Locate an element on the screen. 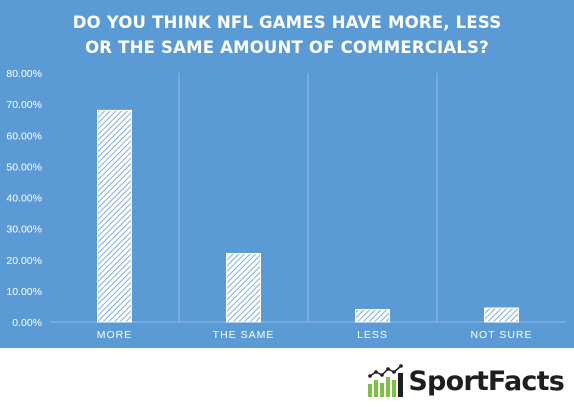  y-tick-label: 70.00% is located at coordinates (24, 105).